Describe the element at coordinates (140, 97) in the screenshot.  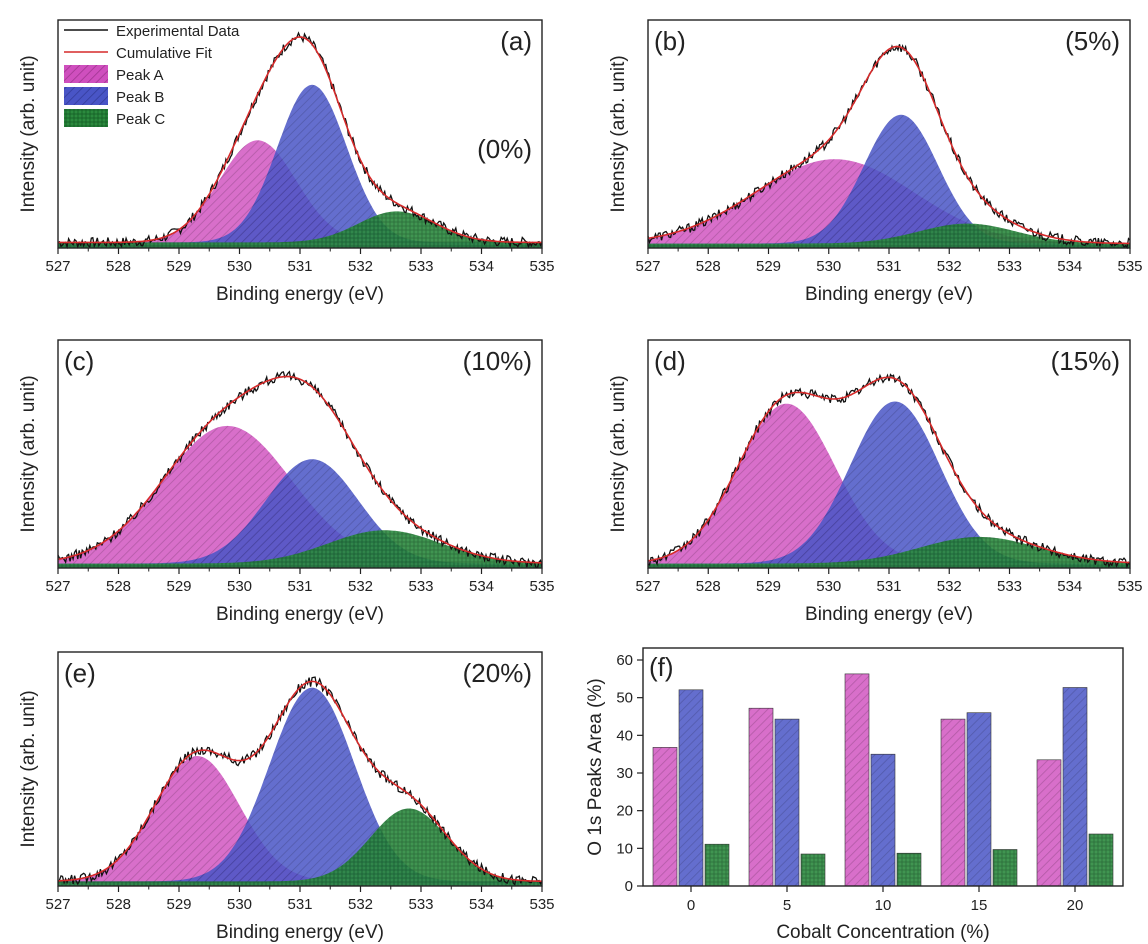
I see `legend-label-peak_b: Peak B` at that location.